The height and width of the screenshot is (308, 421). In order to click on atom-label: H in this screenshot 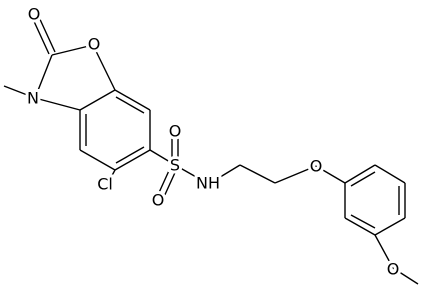, I will do `click(214, 183)`.